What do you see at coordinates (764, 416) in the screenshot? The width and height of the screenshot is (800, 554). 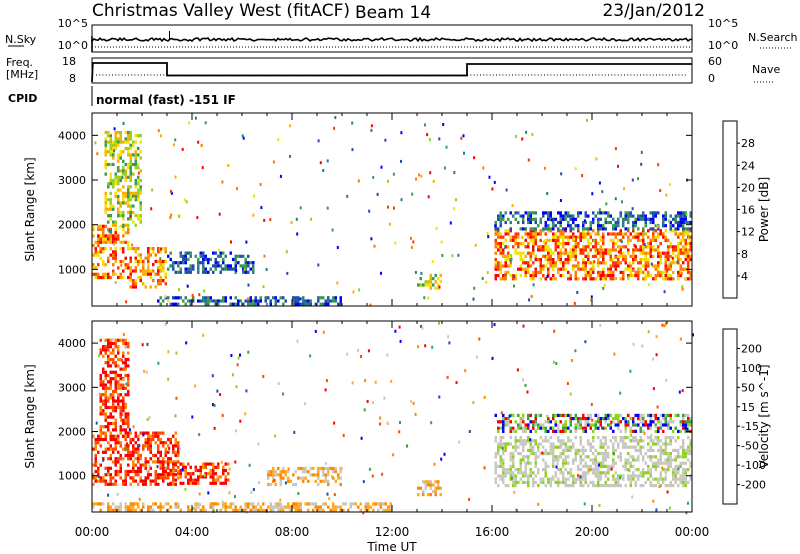 I see `velocity-colorbar-title: Velocity [m s^-1]` at bounding box center [764, 416].